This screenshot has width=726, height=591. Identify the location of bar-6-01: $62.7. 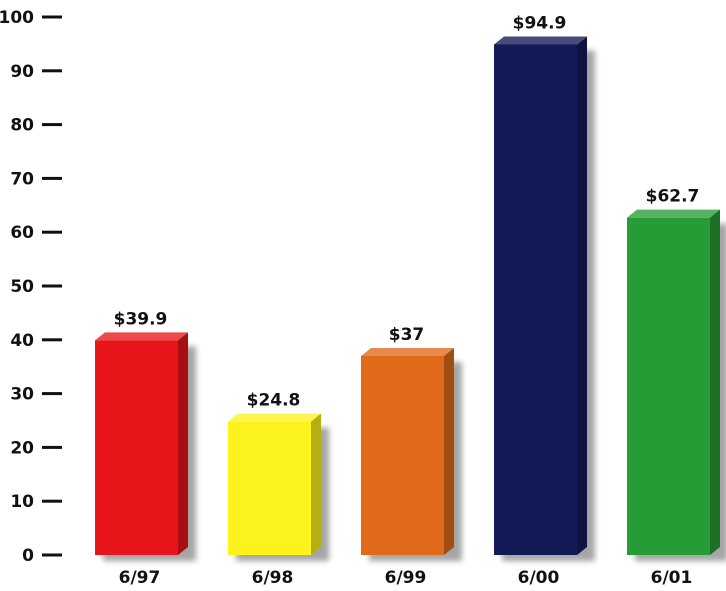
(676, 374).